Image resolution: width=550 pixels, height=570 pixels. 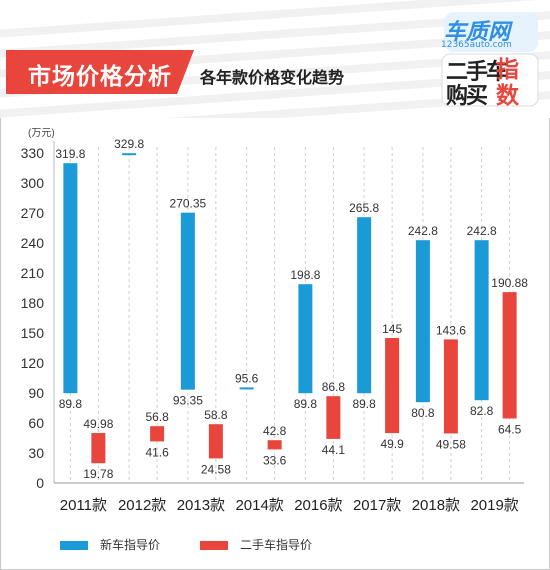 What do you see at coordinates (423, 413) in the screenshot?
I see `data-label-new-low: 80.8` at bounding box center [423, 413].